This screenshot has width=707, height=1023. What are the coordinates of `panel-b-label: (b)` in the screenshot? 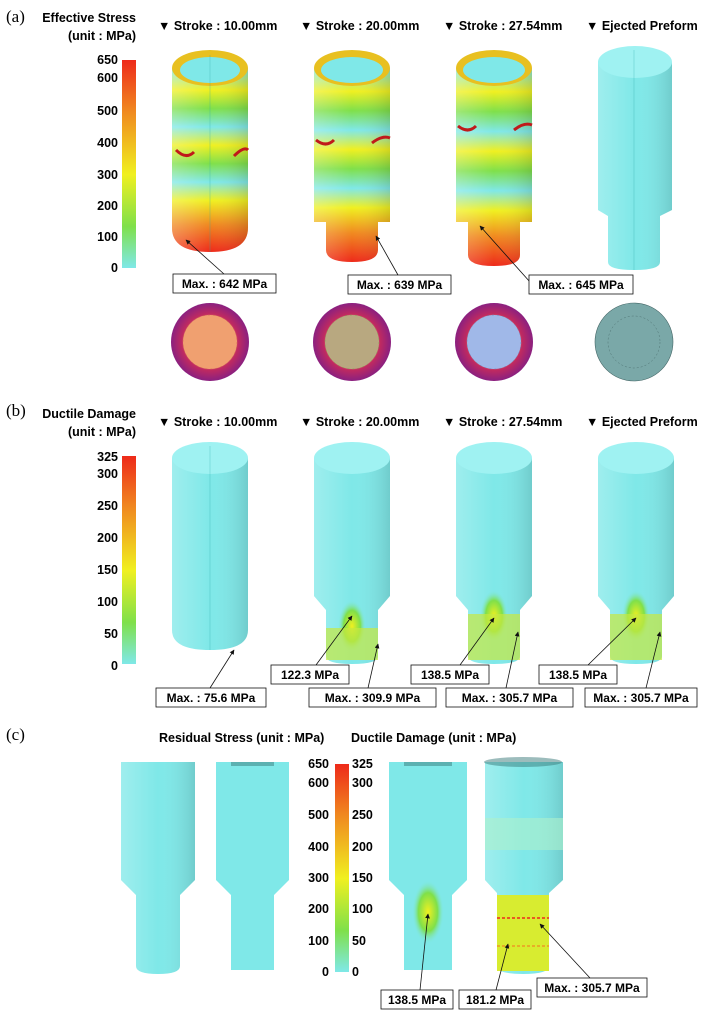 It's located at (16, 410).